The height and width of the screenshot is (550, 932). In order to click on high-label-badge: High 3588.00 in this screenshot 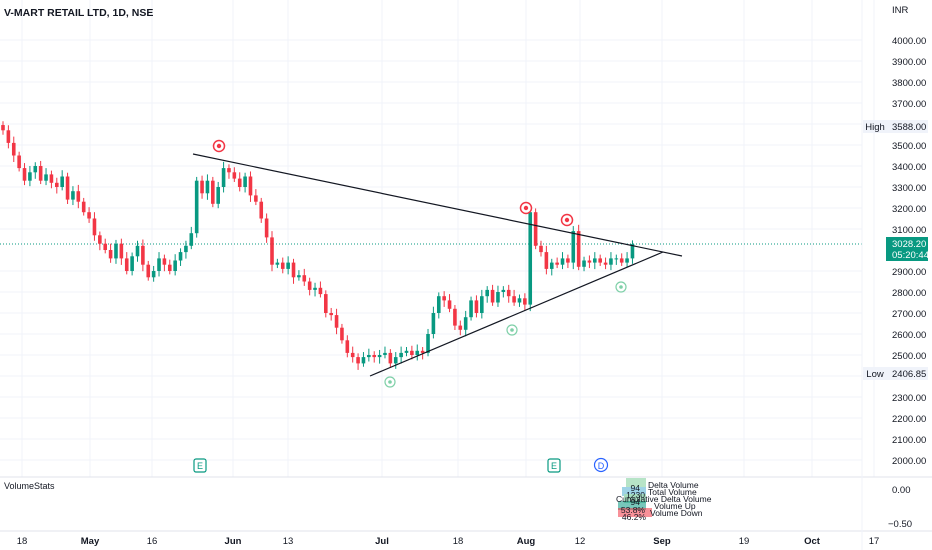, I will do `click(895, 126)`.